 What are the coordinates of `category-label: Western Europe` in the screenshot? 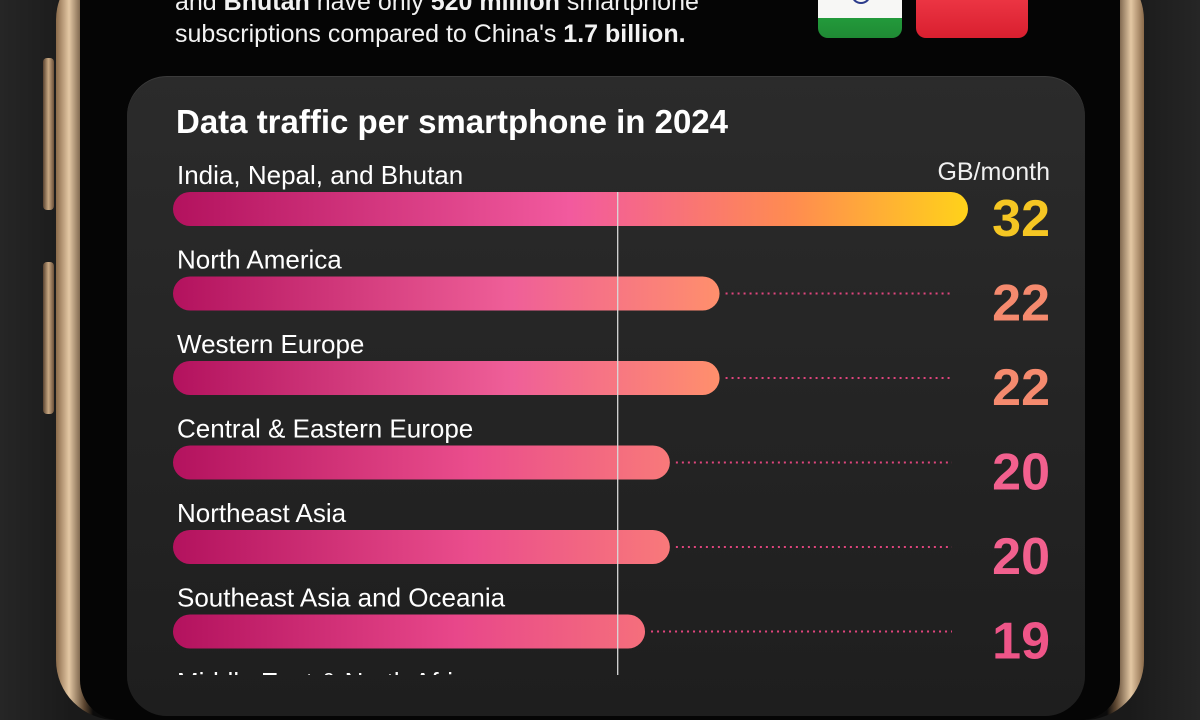 It's located at (270, 344).